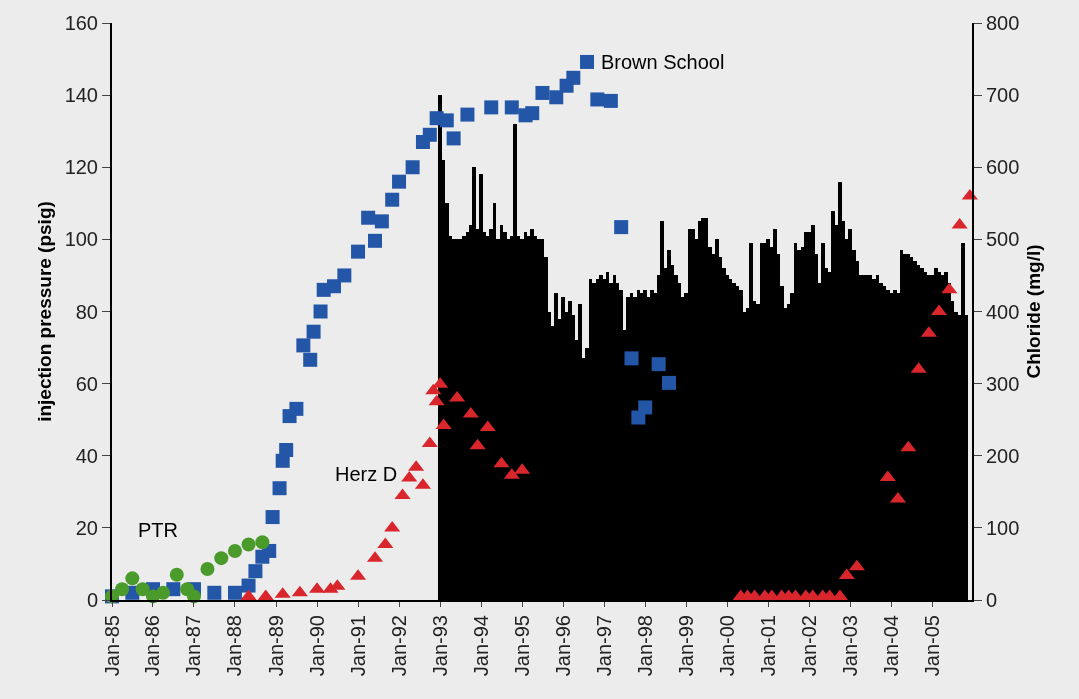 The image size is (1079, 699). What do you see at coordinates (86, 383) in the screenshot?
I see `y-tick-label: 60` at bounding box center [86, 383].